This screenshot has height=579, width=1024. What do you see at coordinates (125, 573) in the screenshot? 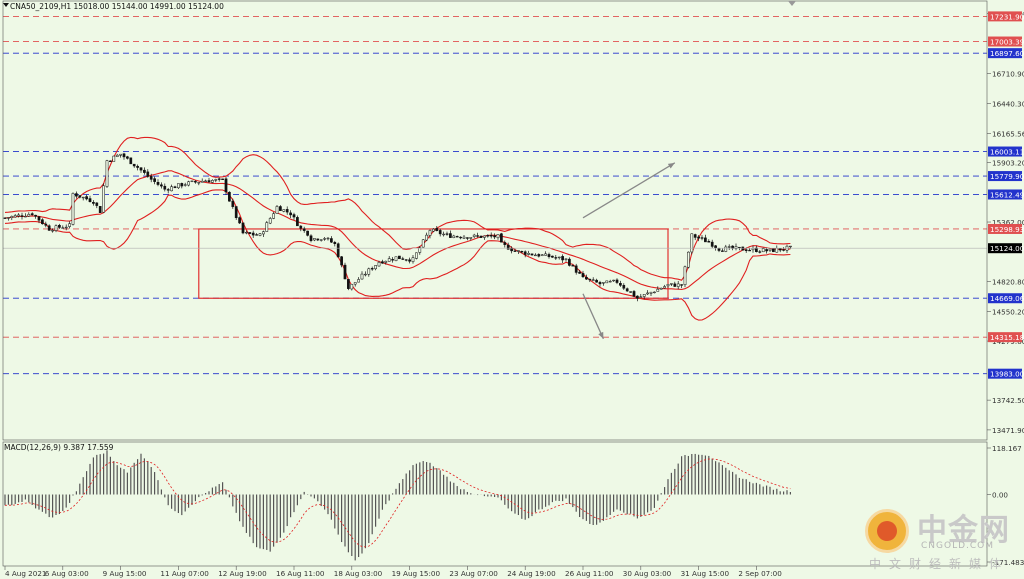
I see `time-tick-label: 9 Aug 15:00` at bounding box center [125, 573].